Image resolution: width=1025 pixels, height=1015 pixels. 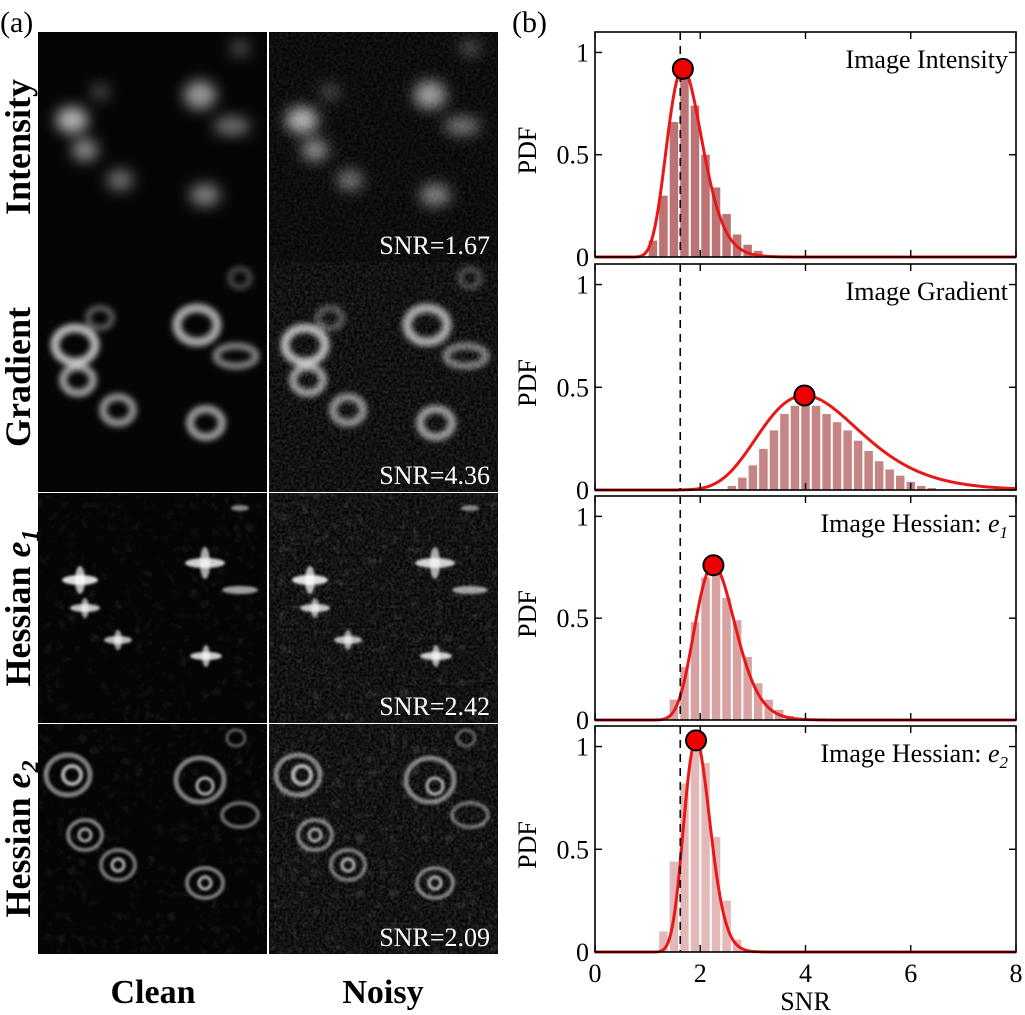 What do you see at coordinates (1016, 973) in the screenshot?
I see `x-tick-label: 8` at bounding box center [1016, 973].